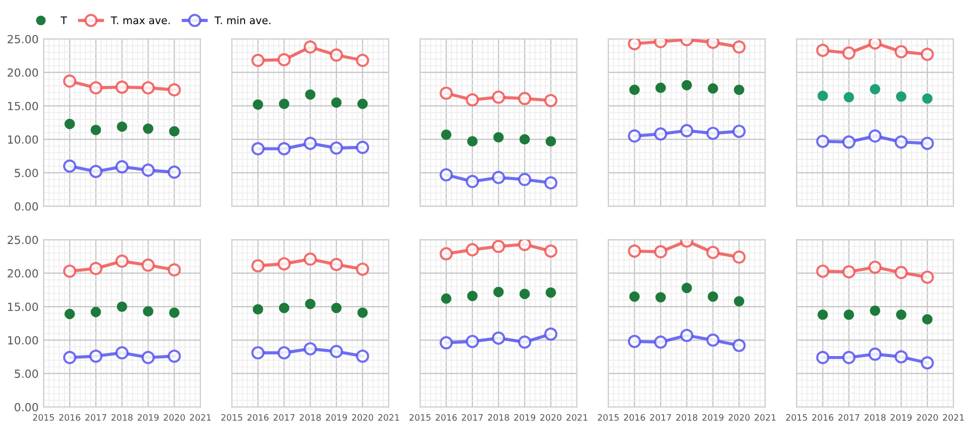 Image resolution: width=968 pixels, height=433 pixels. What do you see at coordinates (23, 307) in the screenshot?
I see `y-tick-label: 15.00` at bounding box center [23, 307].